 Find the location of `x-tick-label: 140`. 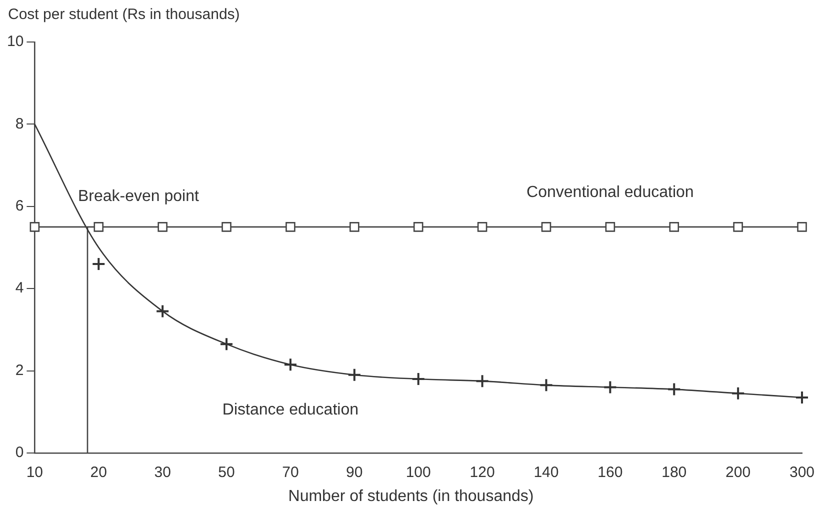

x-tick-label: 140 is located at coordinates (546, 473).